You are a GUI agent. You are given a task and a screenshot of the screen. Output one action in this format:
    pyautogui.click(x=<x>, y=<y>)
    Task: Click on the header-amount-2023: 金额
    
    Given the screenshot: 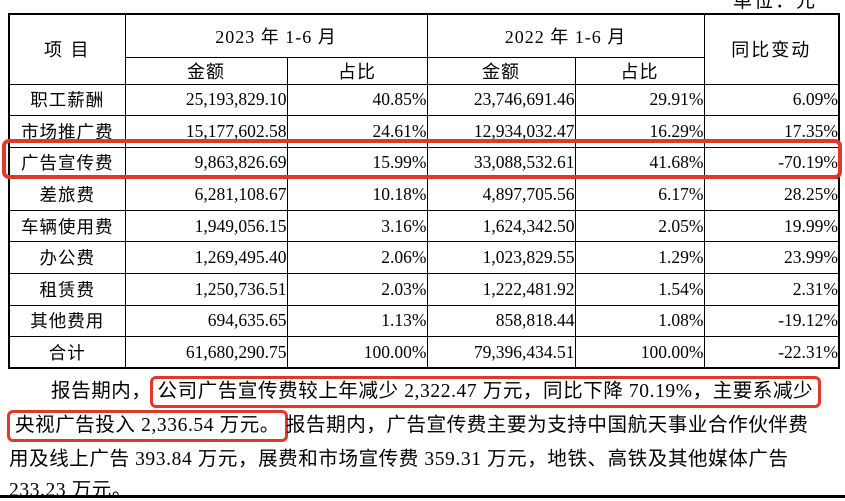 What is the action you would take?
    pyautogui.click(x=206, y=70)
    